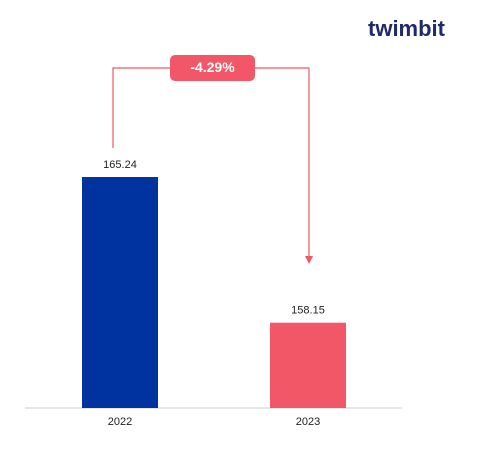  Describe the element at coordinates (407, 28) in the screenshot. I see `logo: twimbit` at that location.